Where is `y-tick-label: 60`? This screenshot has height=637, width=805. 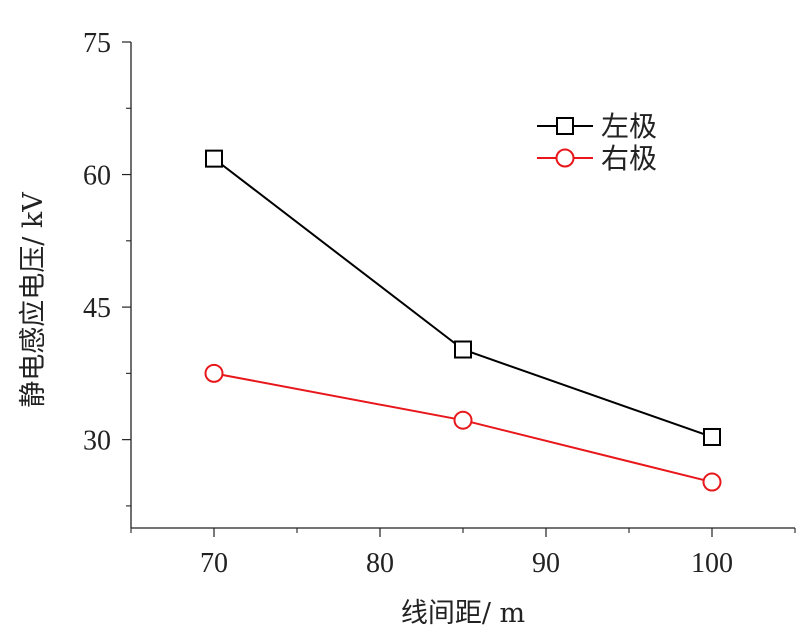 y-tick-label: 60 is located at coordinates (97, 176).